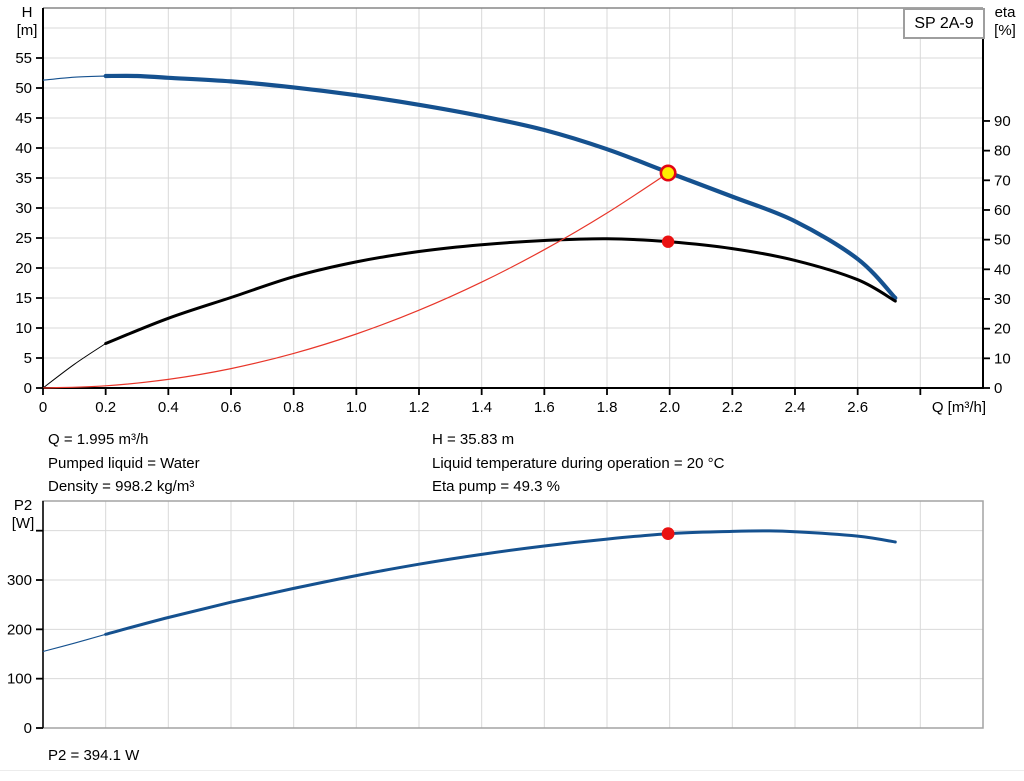  I want to click on x-tick-label: 1.4, so click(481, 407).